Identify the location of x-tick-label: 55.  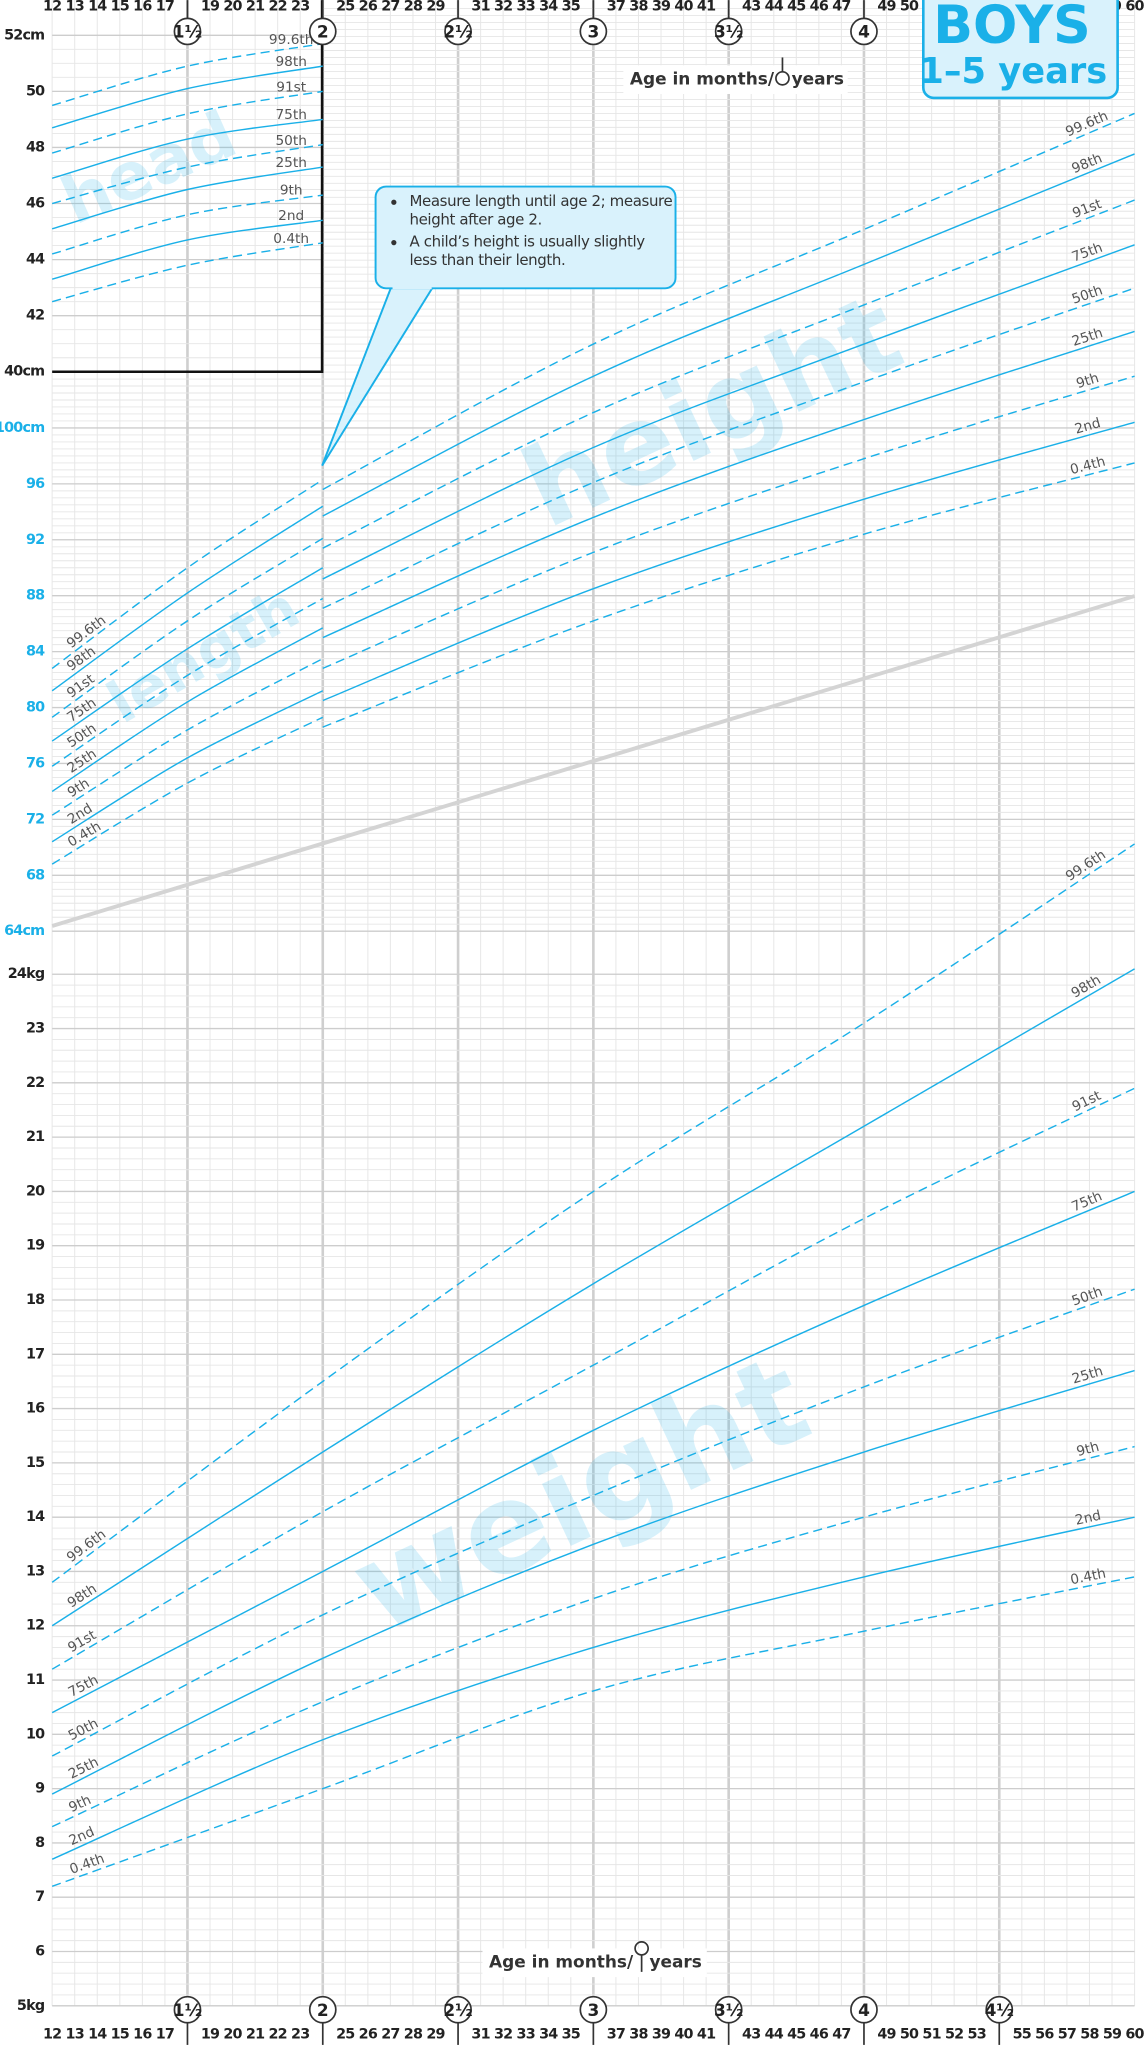
(1022, 2034).